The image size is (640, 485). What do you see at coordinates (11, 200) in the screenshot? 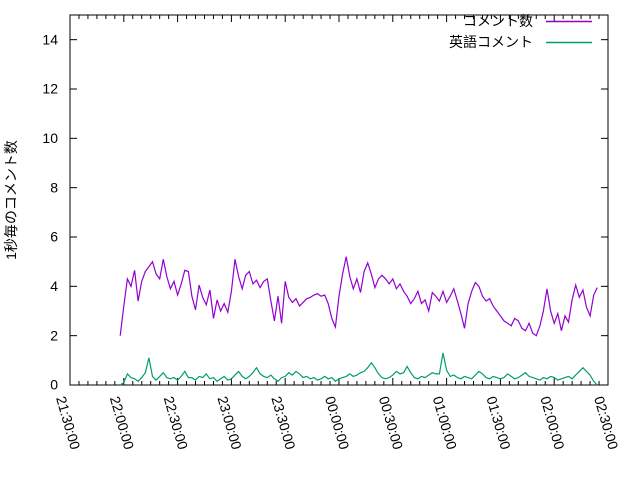
I see `y-axis-title: 1秒毎のコメント数` at bounding box center [11, 200].